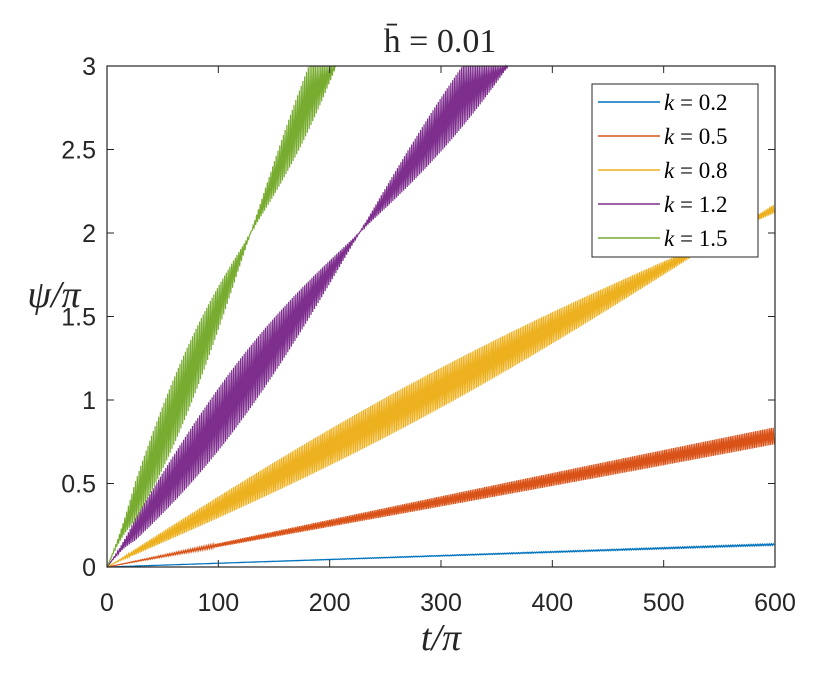 The width and height of the screenshot is (831, 680). What do you see at coordinates (664, 603) in the screenshot?
I see `x-tick-label: 500` at bounding box center [664, 603].